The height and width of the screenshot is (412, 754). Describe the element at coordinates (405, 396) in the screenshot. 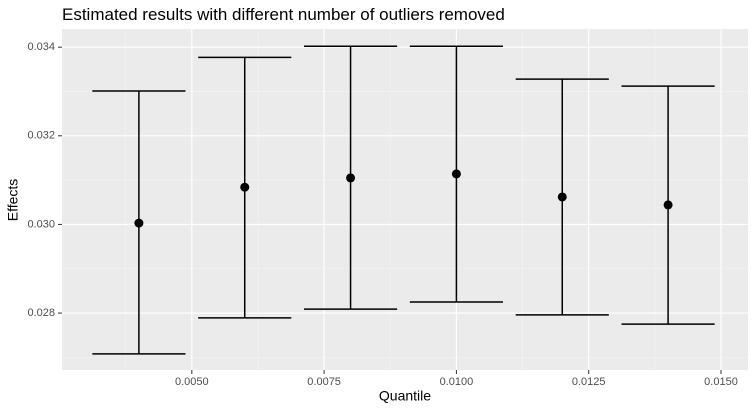

I see `x-axis-title: Quantile` at that location.